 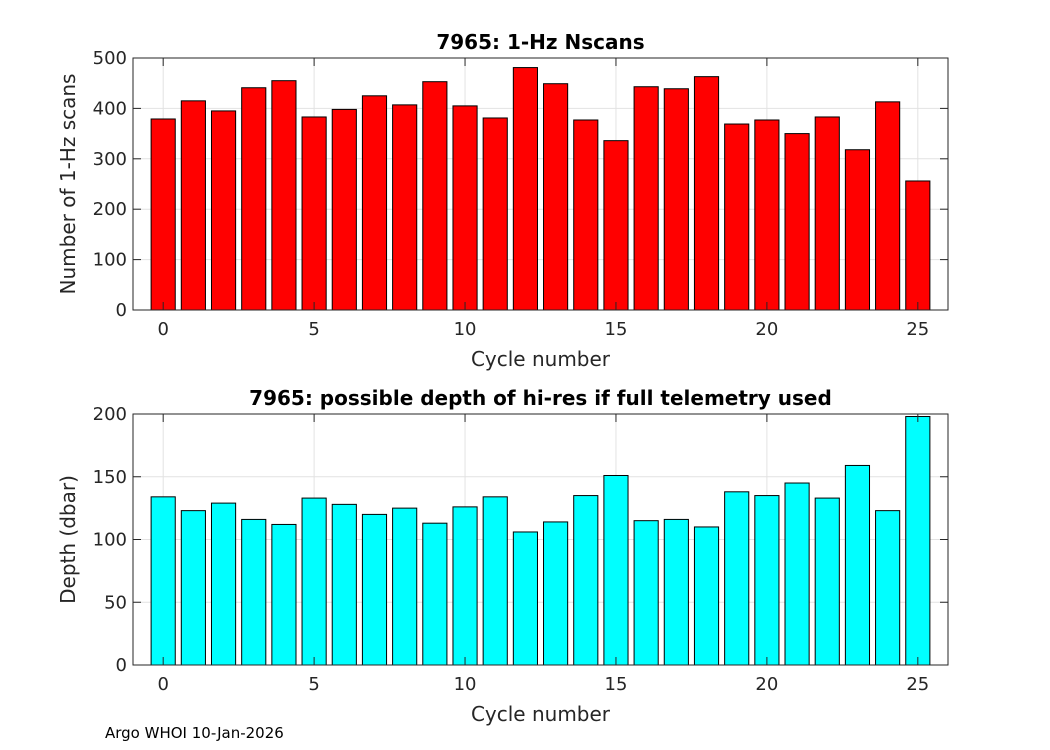 What do you see at coordinates (541, 714) in the screenshot?
I see `chart2-xlabel: Cycle number` at bounding box center [541, 714].